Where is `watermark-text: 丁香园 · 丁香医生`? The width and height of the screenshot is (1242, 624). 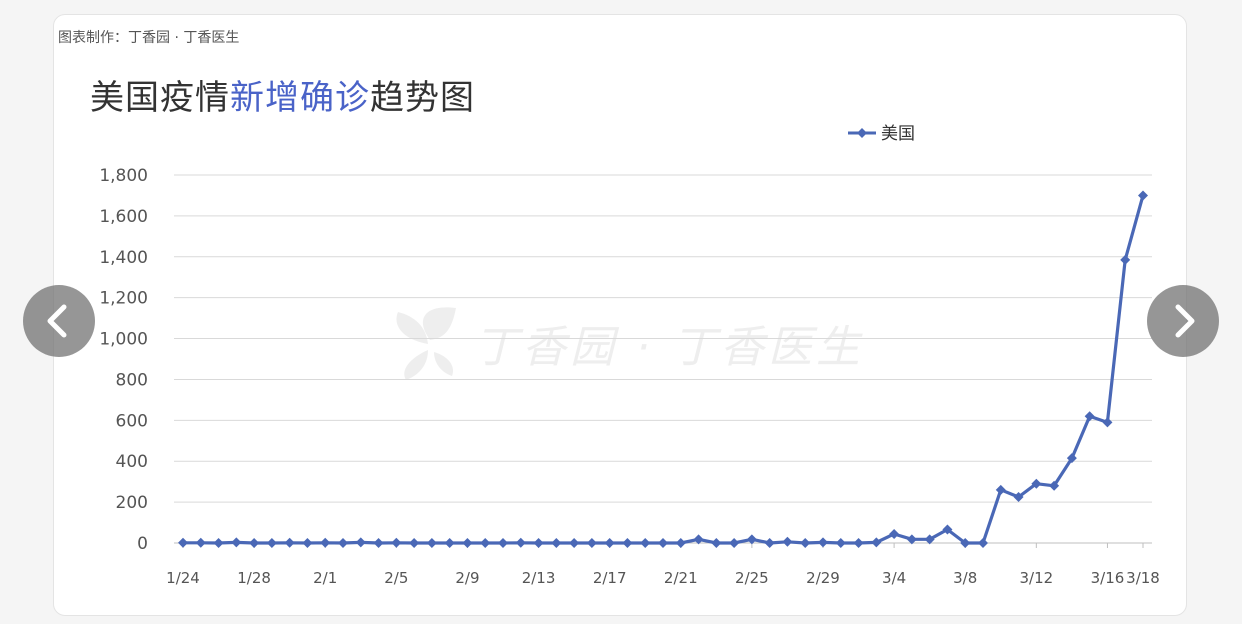
watermark-text: 丁香园 · 丁香医生 is located at coordinates (669, 347).